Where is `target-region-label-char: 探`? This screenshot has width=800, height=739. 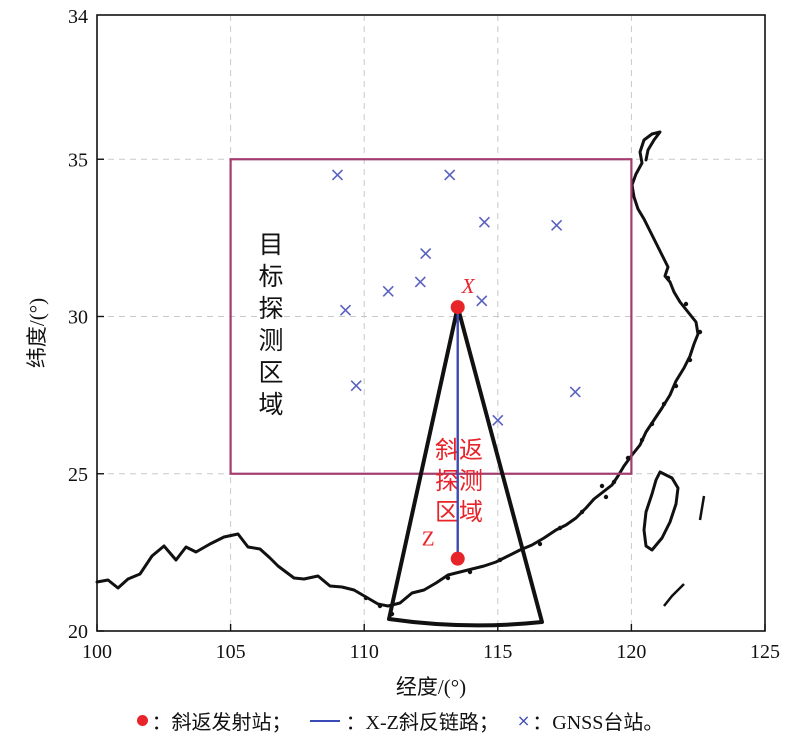
target-region-label-char: 探 is located at coordinates (270, 308).